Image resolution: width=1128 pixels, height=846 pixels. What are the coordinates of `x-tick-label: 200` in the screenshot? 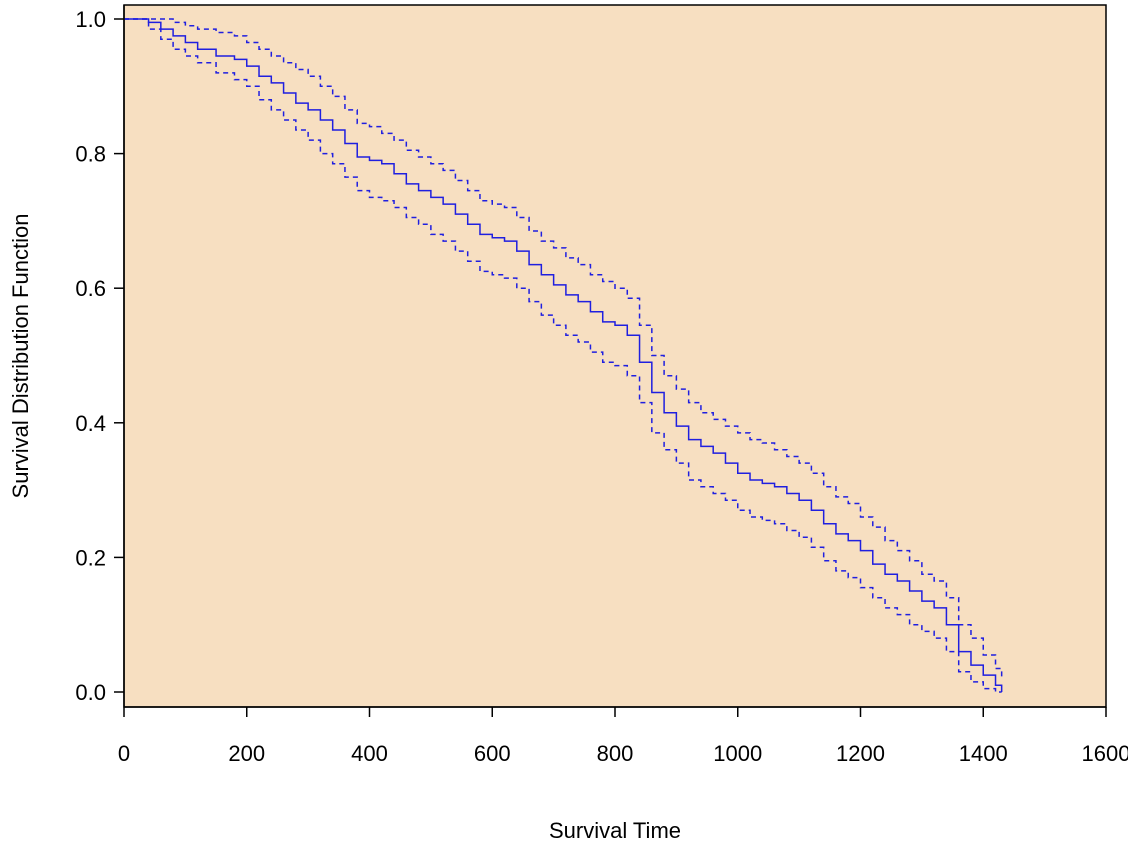 It's located at (246, 753).